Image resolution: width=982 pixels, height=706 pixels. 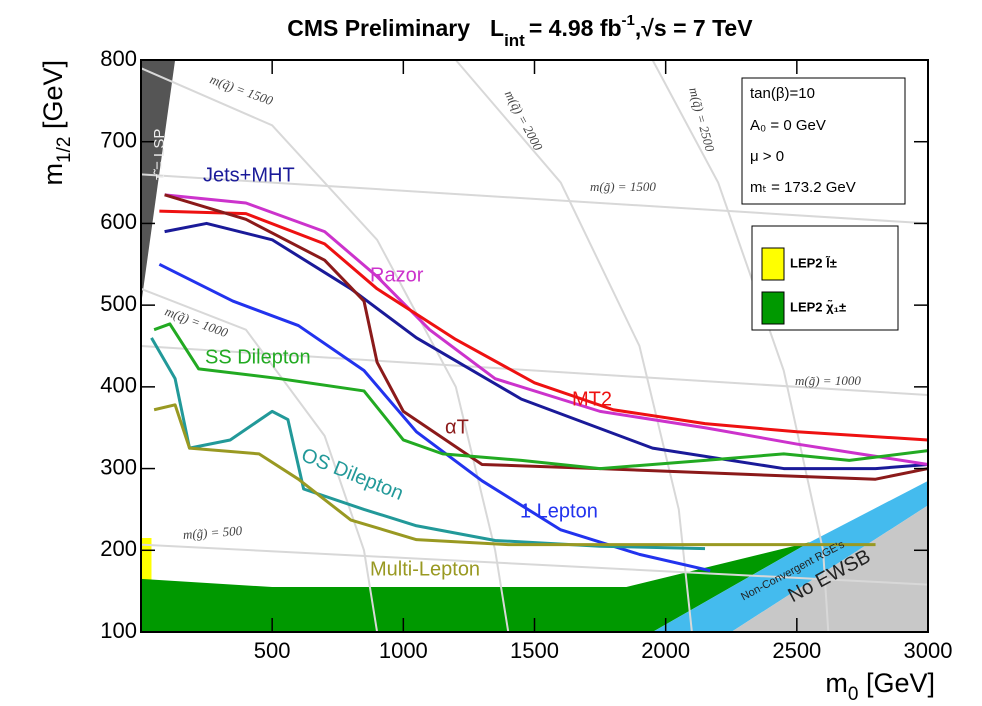 What do you see at coordinates (788, 125) in the screenshot?
I see `parameter: A₀ = 0 GeV` at bounding box center [788, 125].